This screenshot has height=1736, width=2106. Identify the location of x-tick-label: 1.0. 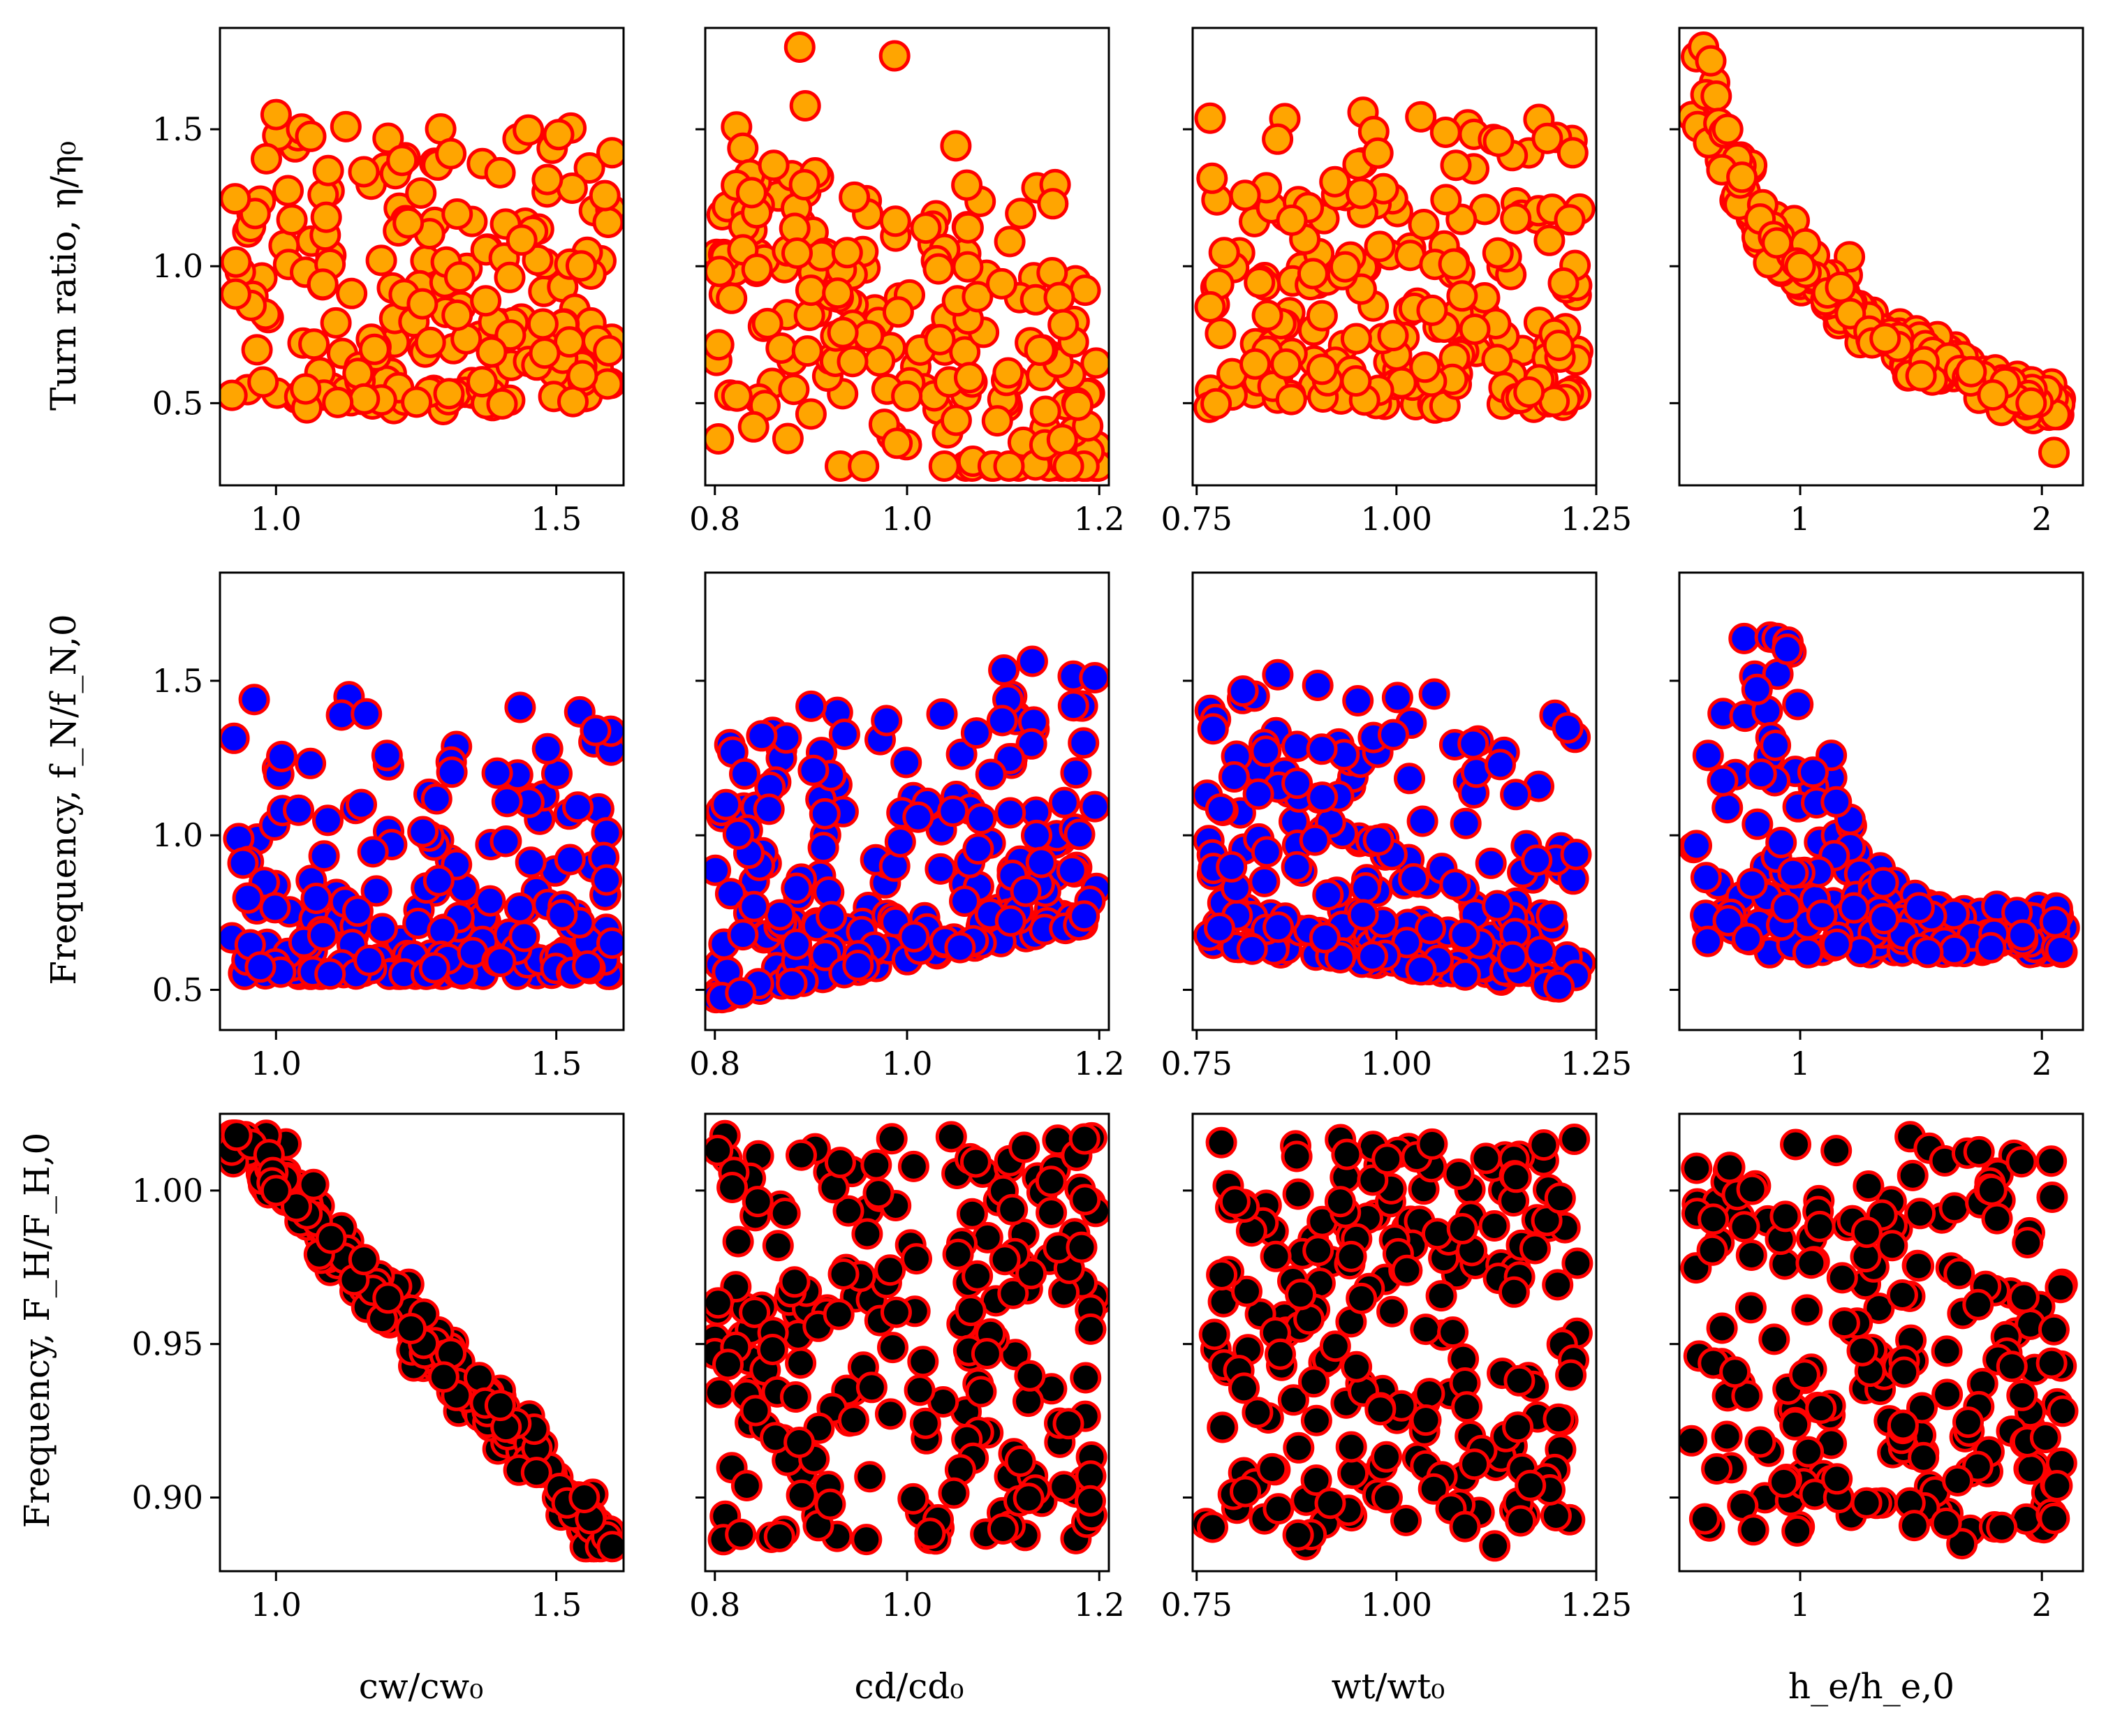
(276, 519).